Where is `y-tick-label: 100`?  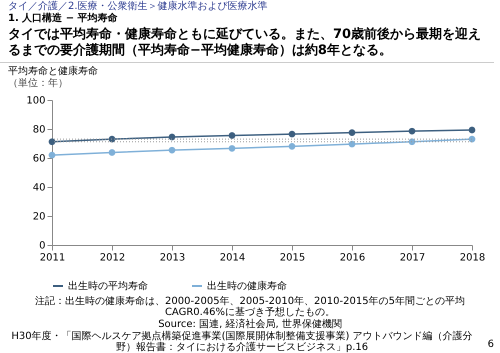
y-tick-label: 100 is located at coordinates (36, 101).